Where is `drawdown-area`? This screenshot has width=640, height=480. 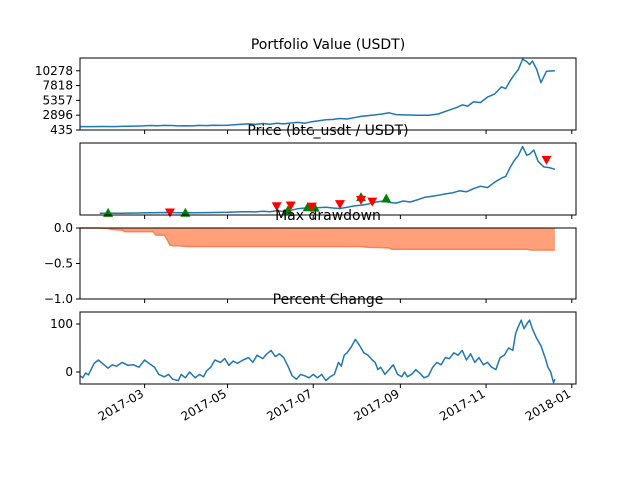
drawdown-area is located at coordinates (317, 239).